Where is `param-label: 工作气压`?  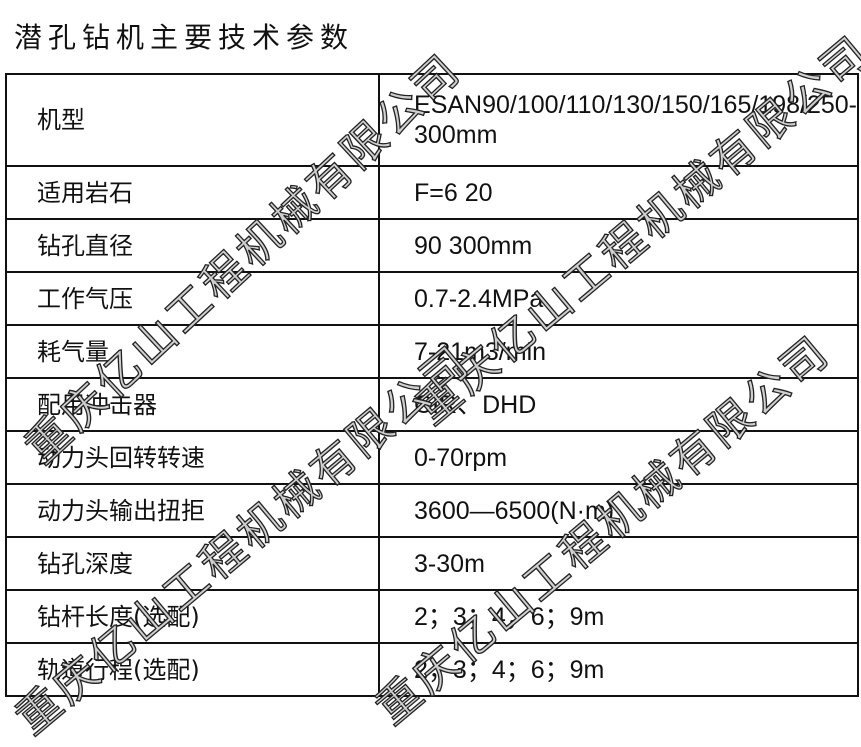 param-label: 工作气压 is located at coordinates (192, 298).